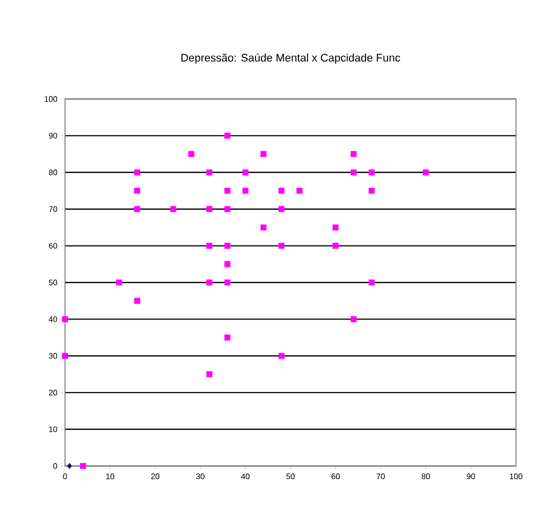 This screenshot has width=535, height=521. Describe the element at coordinates (53, 319) in the screenshot. I see `y-tick-label: 40` at that location.